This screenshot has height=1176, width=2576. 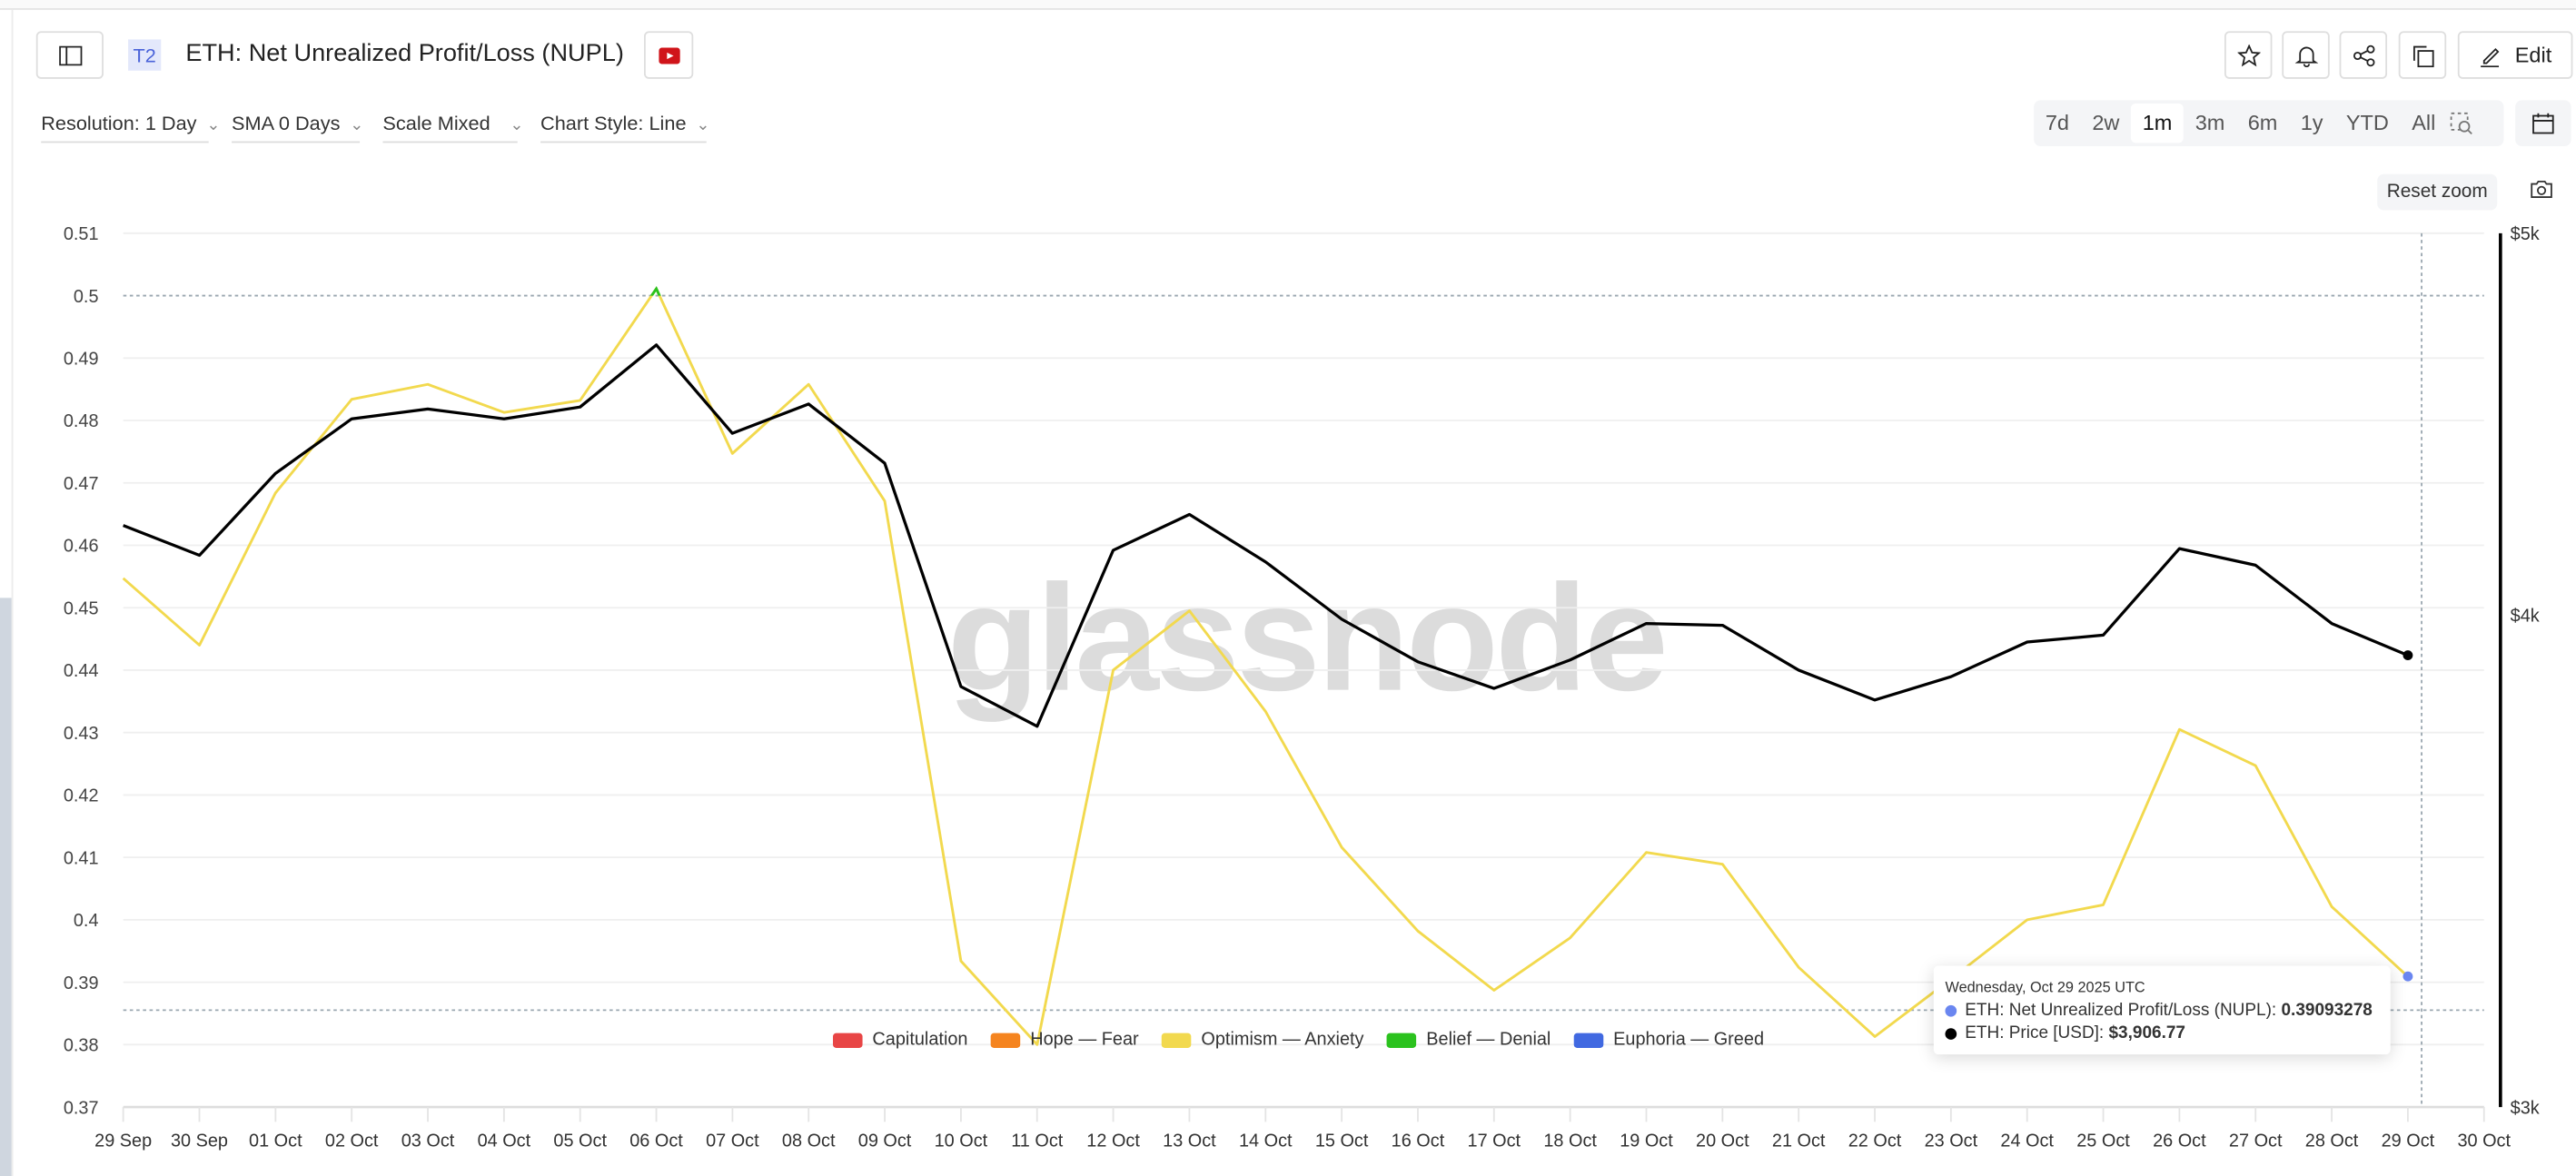 I want to click on share-icon, so click(x=2363, y=55).